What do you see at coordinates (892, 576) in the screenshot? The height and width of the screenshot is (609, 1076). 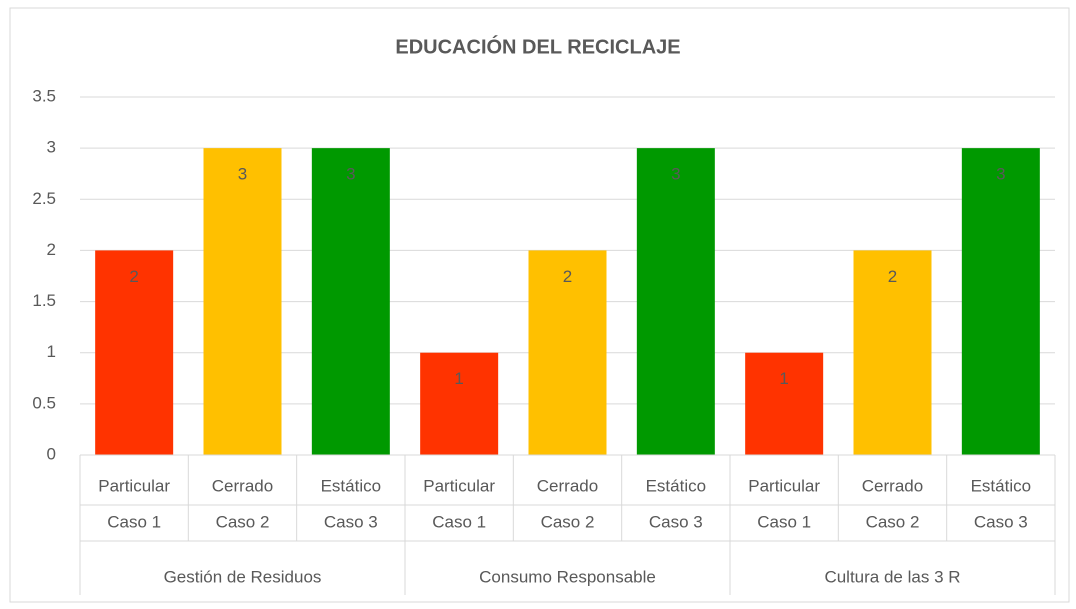 I see `group-label: Cultura de las 3 R` at bounding box center [892, 576].